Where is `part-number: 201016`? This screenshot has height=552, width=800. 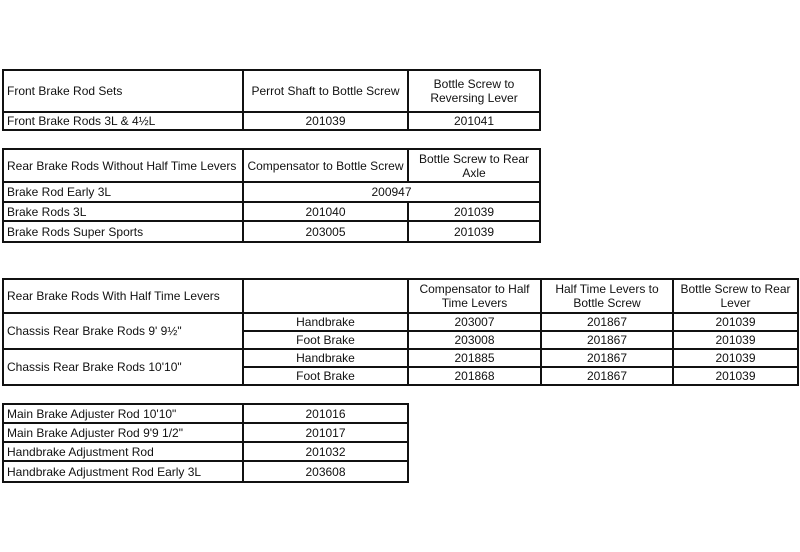 part-number: 201016 is located at coordinates (325, 413).